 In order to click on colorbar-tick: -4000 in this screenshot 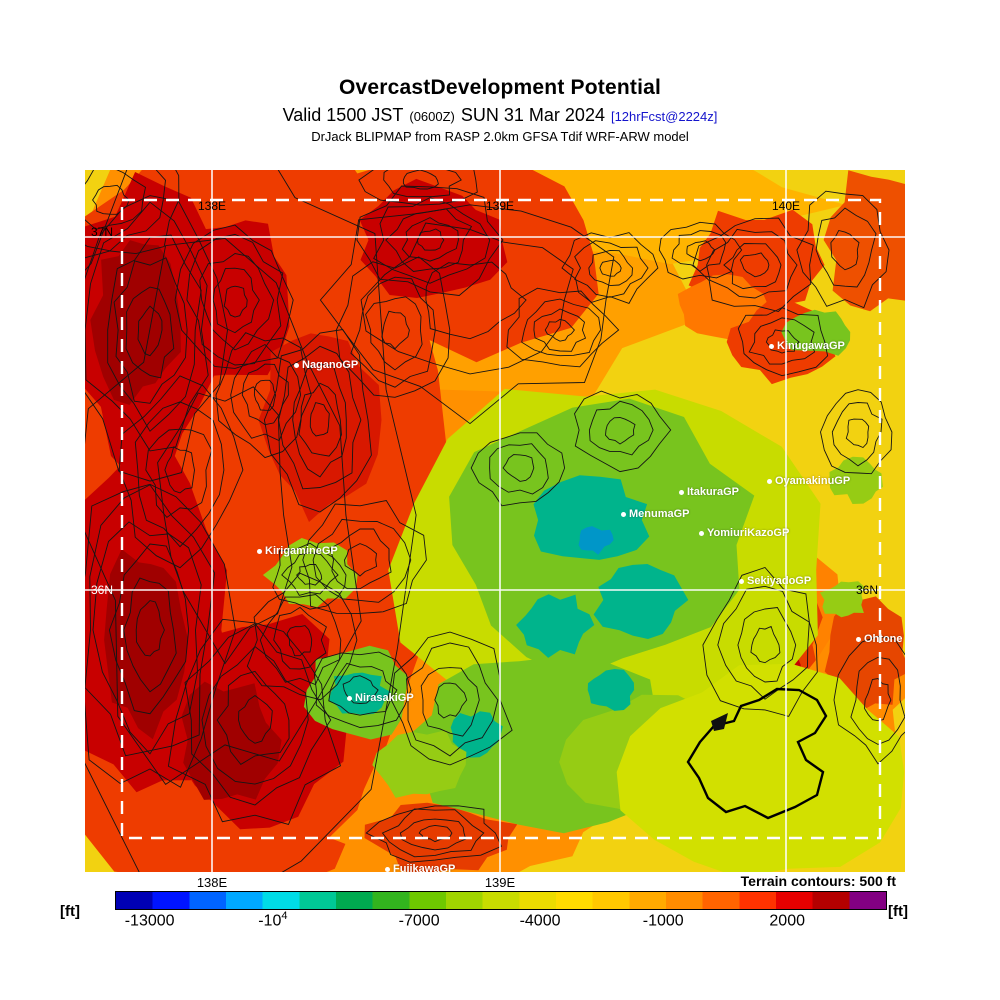, I will do `click(540, 920)`.